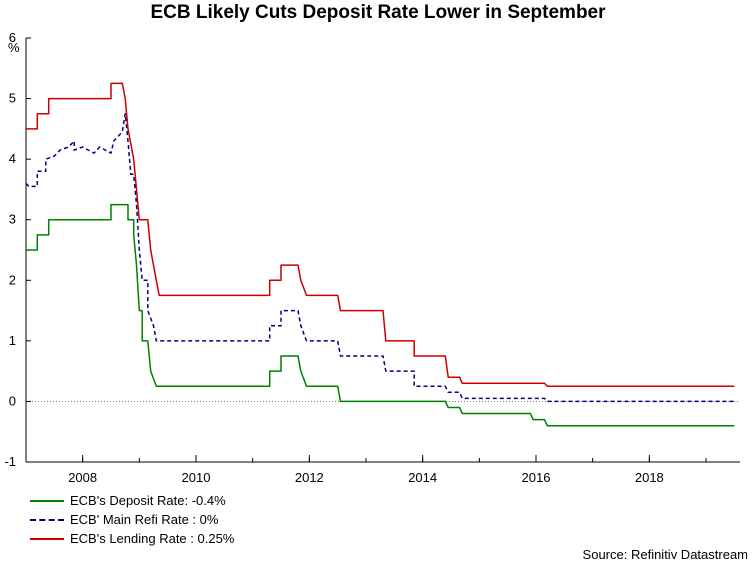  What do you see at coordinates (152, 538) in the screenshot?
I see `legend-label: ECB's Lending Rate : 0.25%` at bounding box center [152, 538].